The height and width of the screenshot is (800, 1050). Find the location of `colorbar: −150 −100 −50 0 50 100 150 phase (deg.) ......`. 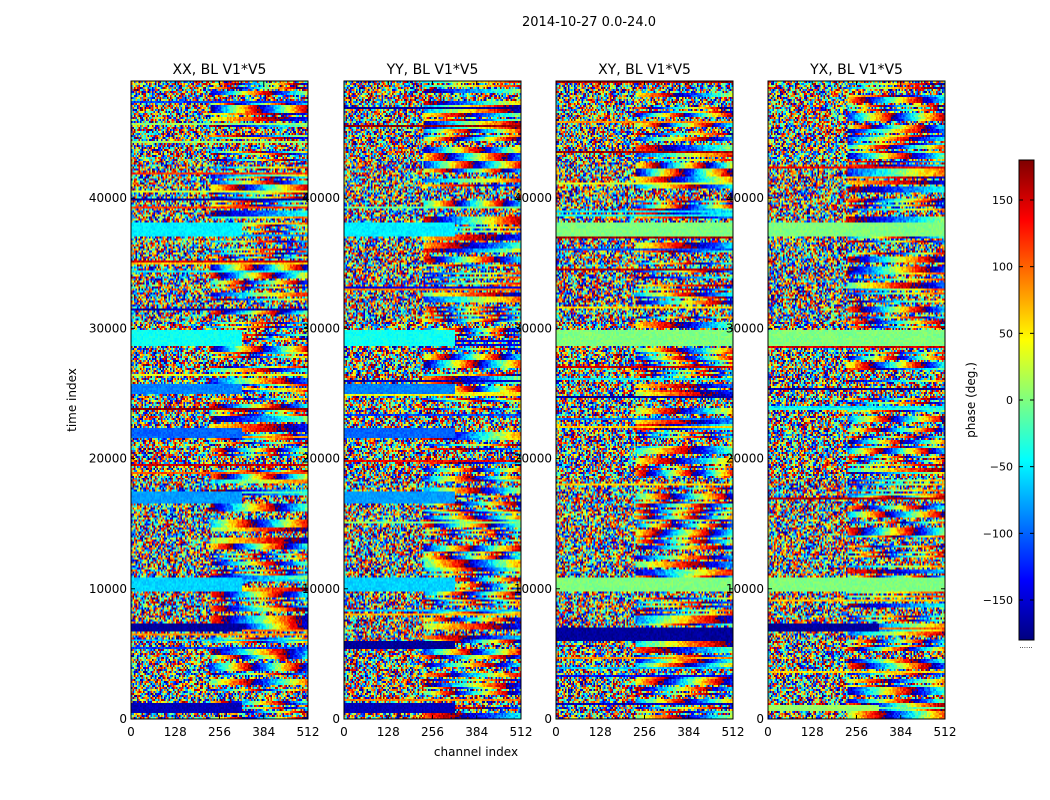

colorbar: −150 −100 −50 0 50 100 150 phase (deg.) ...... is located at coordinates (999, 404).